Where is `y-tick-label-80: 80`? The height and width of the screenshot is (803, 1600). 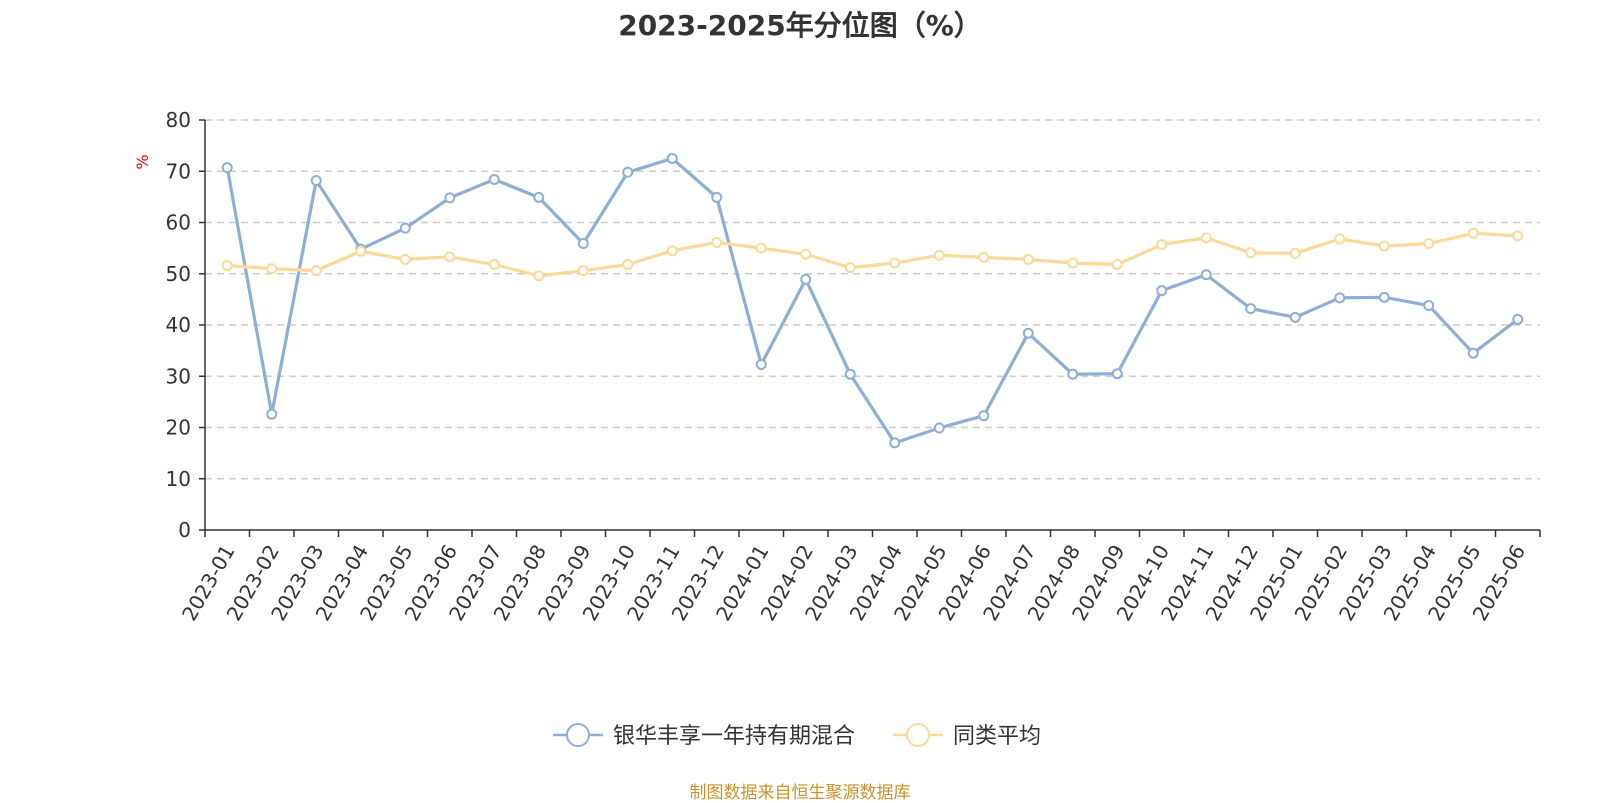
y-tick-label-80: 80 is located at coordinates (178, 120).